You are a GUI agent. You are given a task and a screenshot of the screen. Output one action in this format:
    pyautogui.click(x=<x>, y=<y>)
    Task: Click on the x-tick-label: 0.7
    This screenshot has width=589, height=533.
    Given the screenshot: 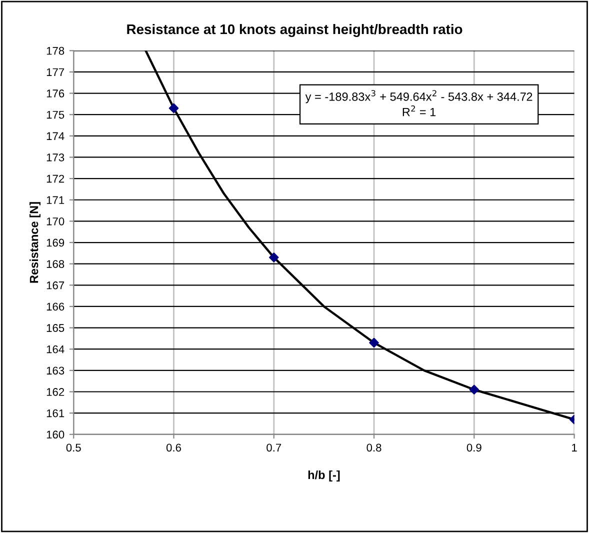 What is the action you would take?
    pyautogui.click(x=274, y=448)
    